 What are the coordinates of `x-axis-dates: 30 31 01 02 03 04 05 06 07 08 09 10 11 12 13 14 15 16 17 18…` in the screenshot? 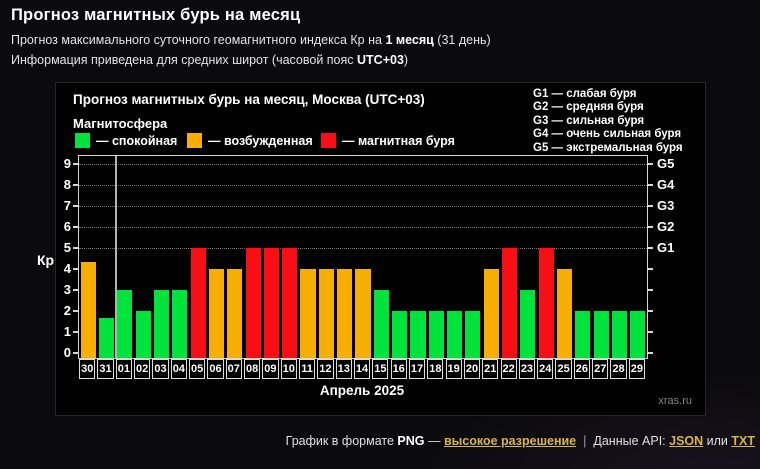 It's located at (362, 369).